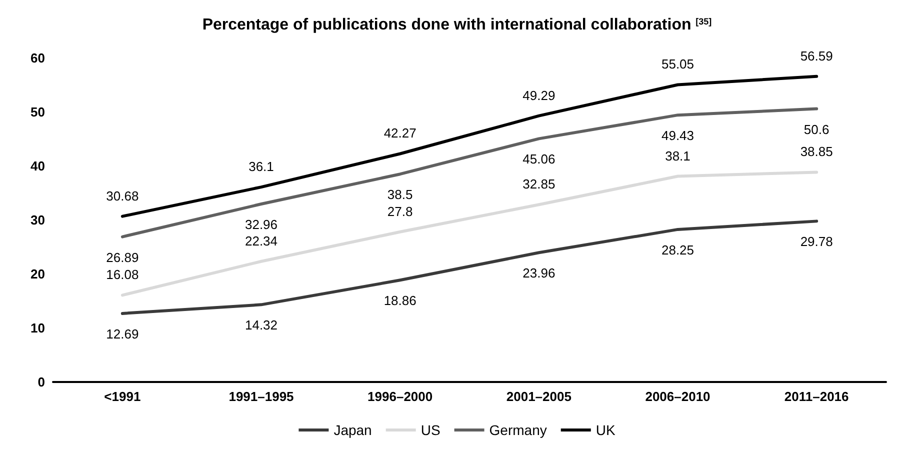 The image size is (914, 450). I want to click on y-tick-label: 50, so click(37, 112).